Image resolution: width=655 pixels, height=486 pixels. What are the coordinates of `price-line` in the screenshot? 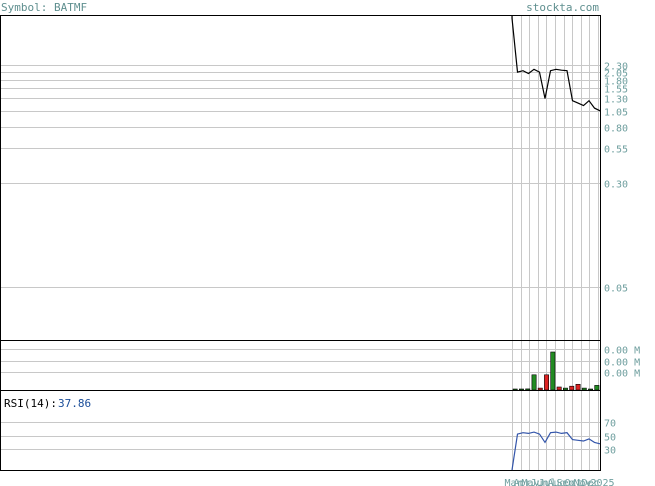 It's located at (556, 63).